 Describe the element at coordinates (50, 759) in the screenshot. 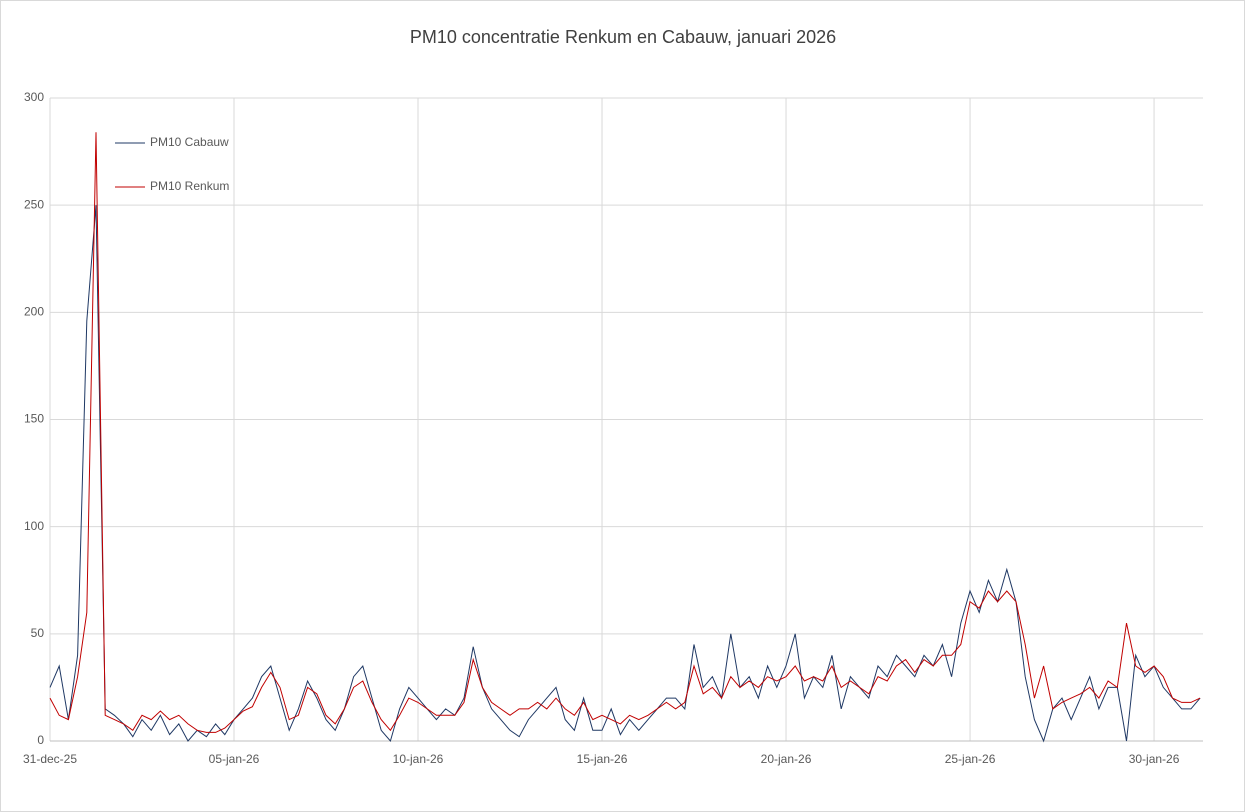

I see `x-tick-label: 31-dec-25` at that location.